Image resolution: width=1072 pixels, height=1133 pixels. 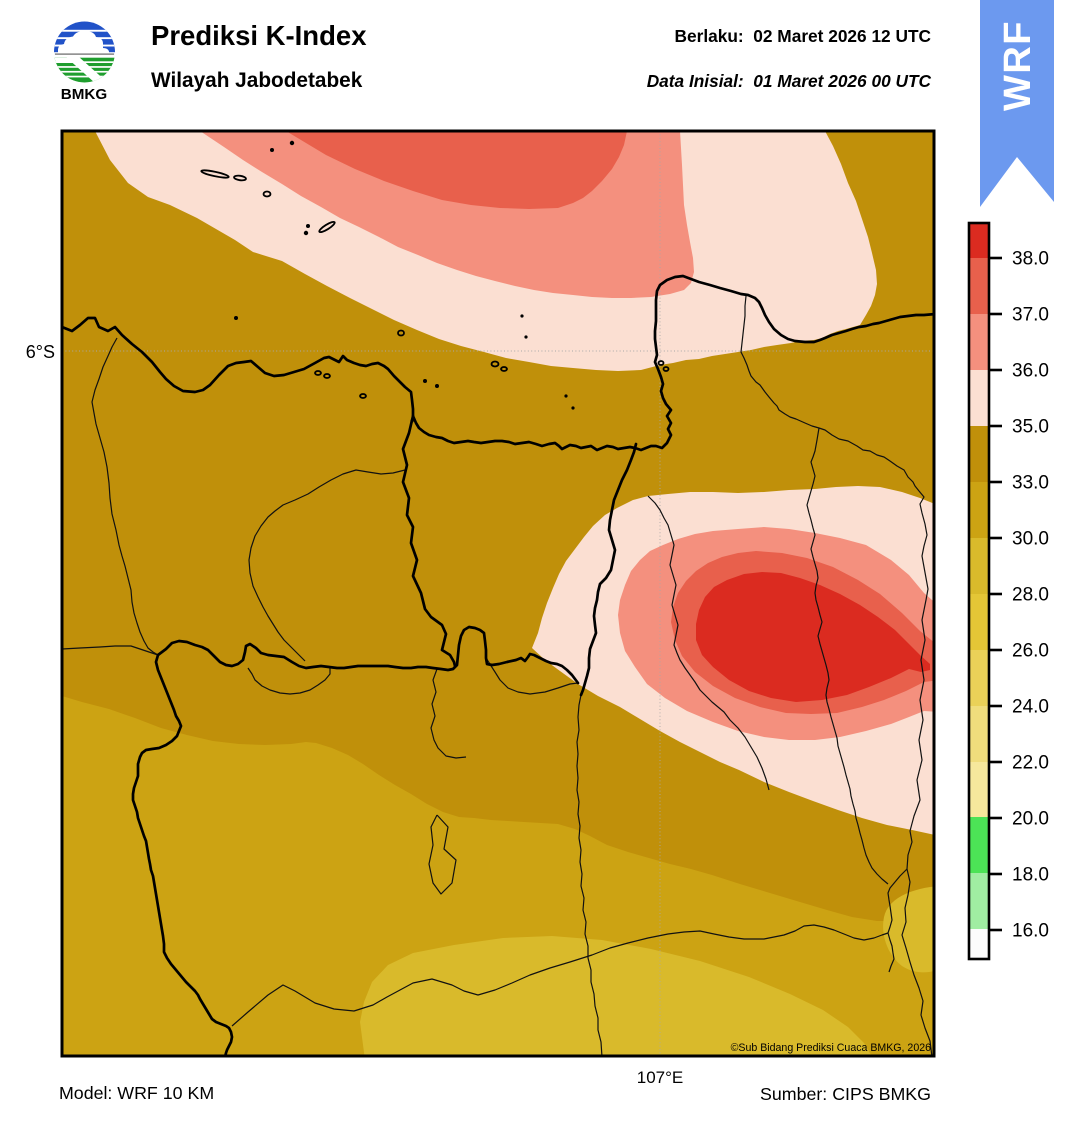 I want to click on svg-text: 33.0, so click(x=1030, y=483).